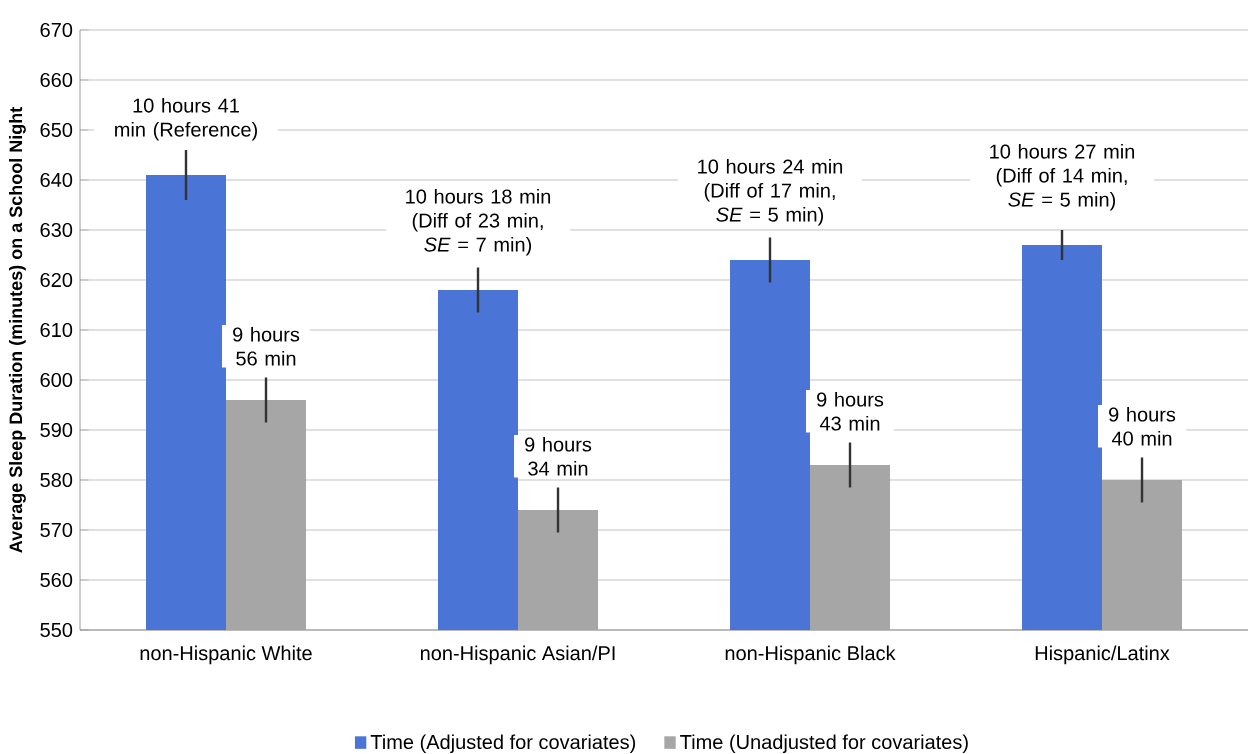  What do you see at coordinates (517, 655) in the screenshot?
I see `x-tick-label: non-Hispanic Asian/PI` at bounding box center [517, 655].